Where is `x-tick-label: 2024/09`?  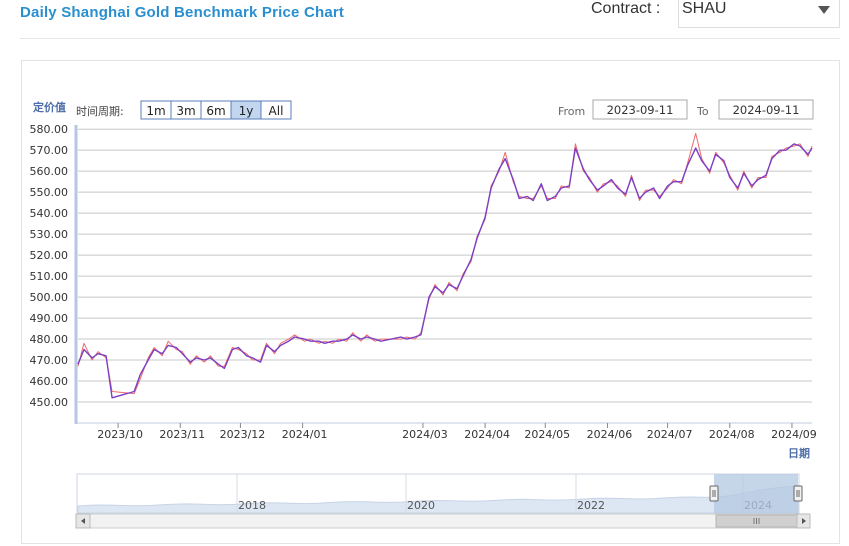 x-tick-label: 2024/09 is located at coordinates (794, 434).